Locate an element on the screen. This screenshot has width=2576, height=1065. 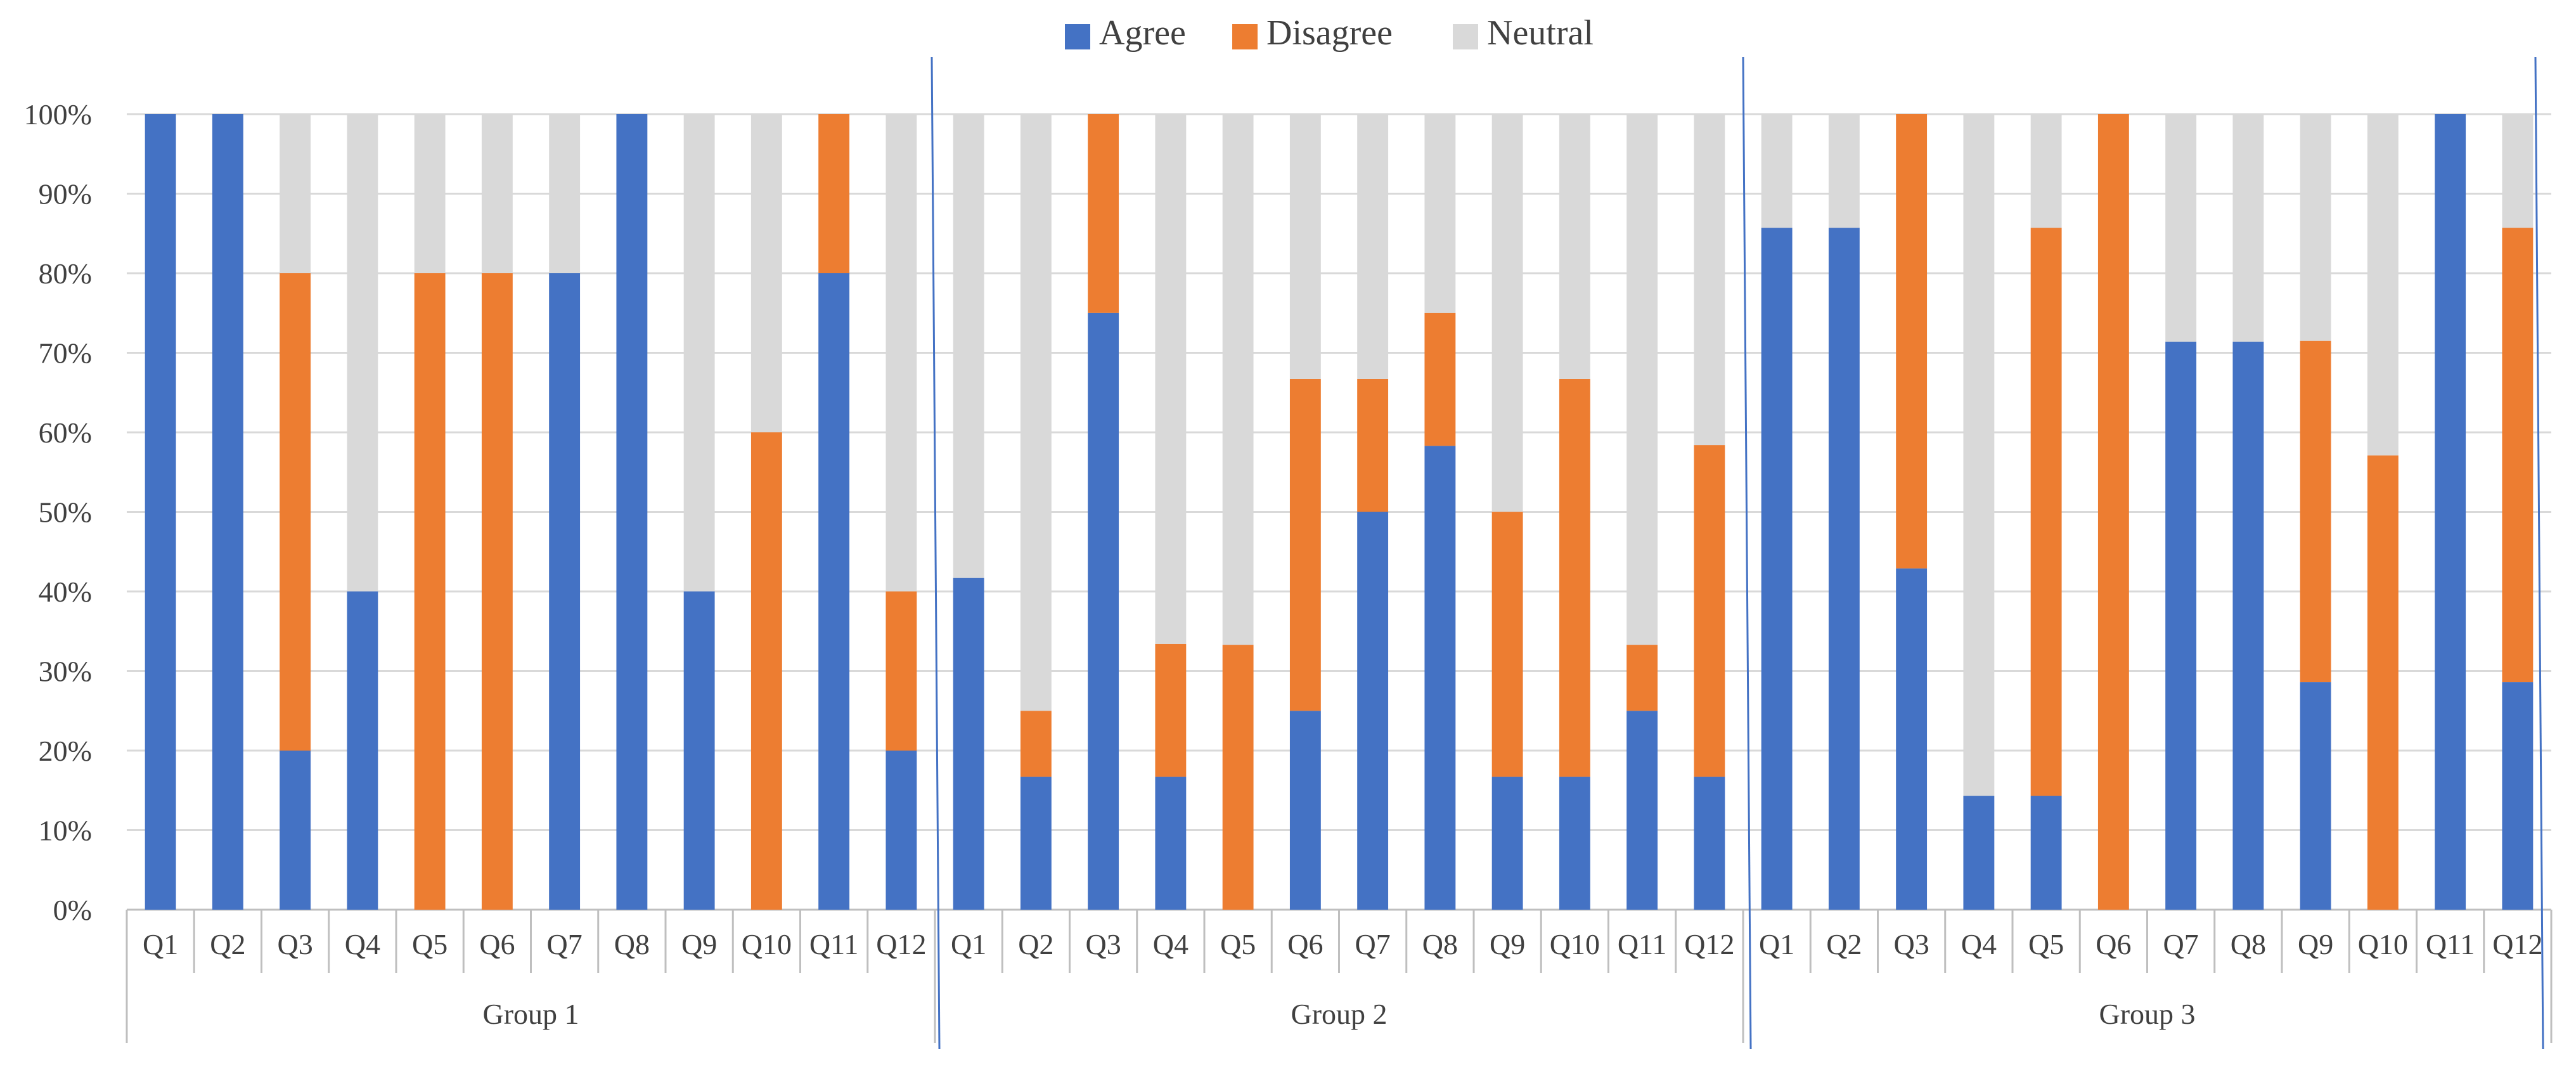
legend-label-disagree: Disagree is located at coordinates (1329, 33).